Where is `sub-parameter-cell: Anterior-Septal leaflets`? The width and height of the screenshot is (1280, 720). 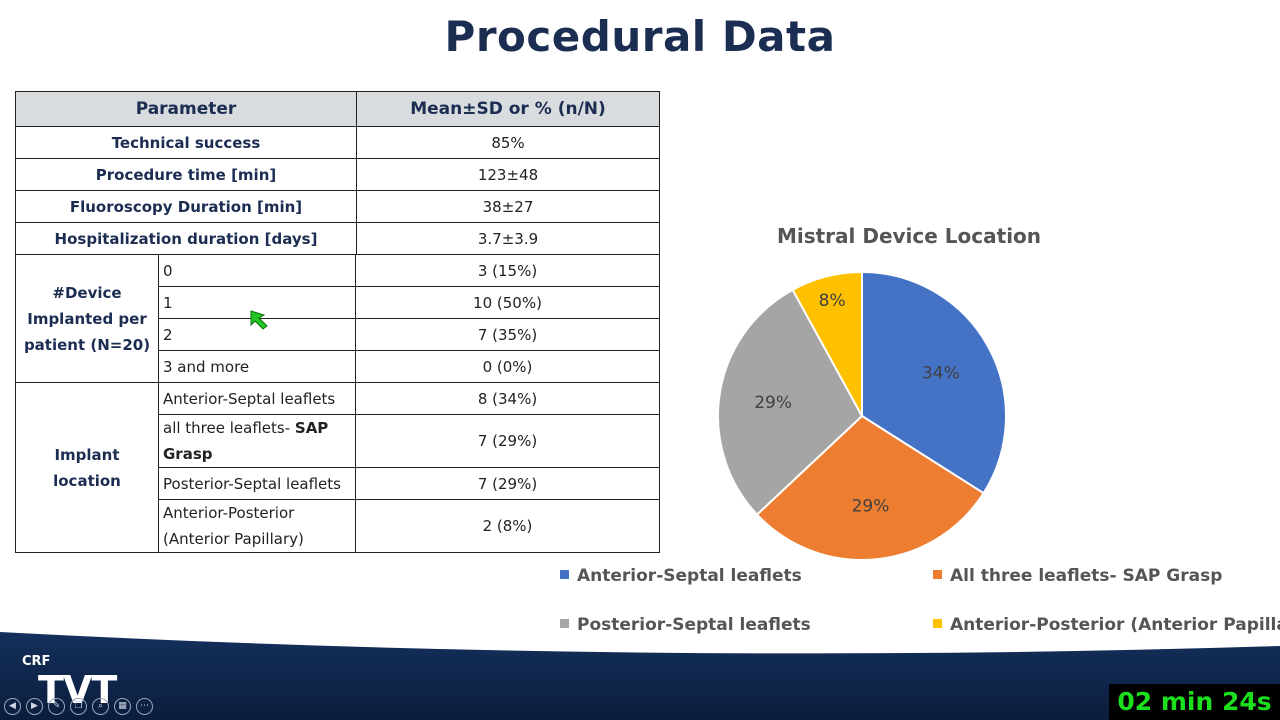 sub-parameter-cell: Anterior-Septal leaflets is located at coordinates (257, 398).